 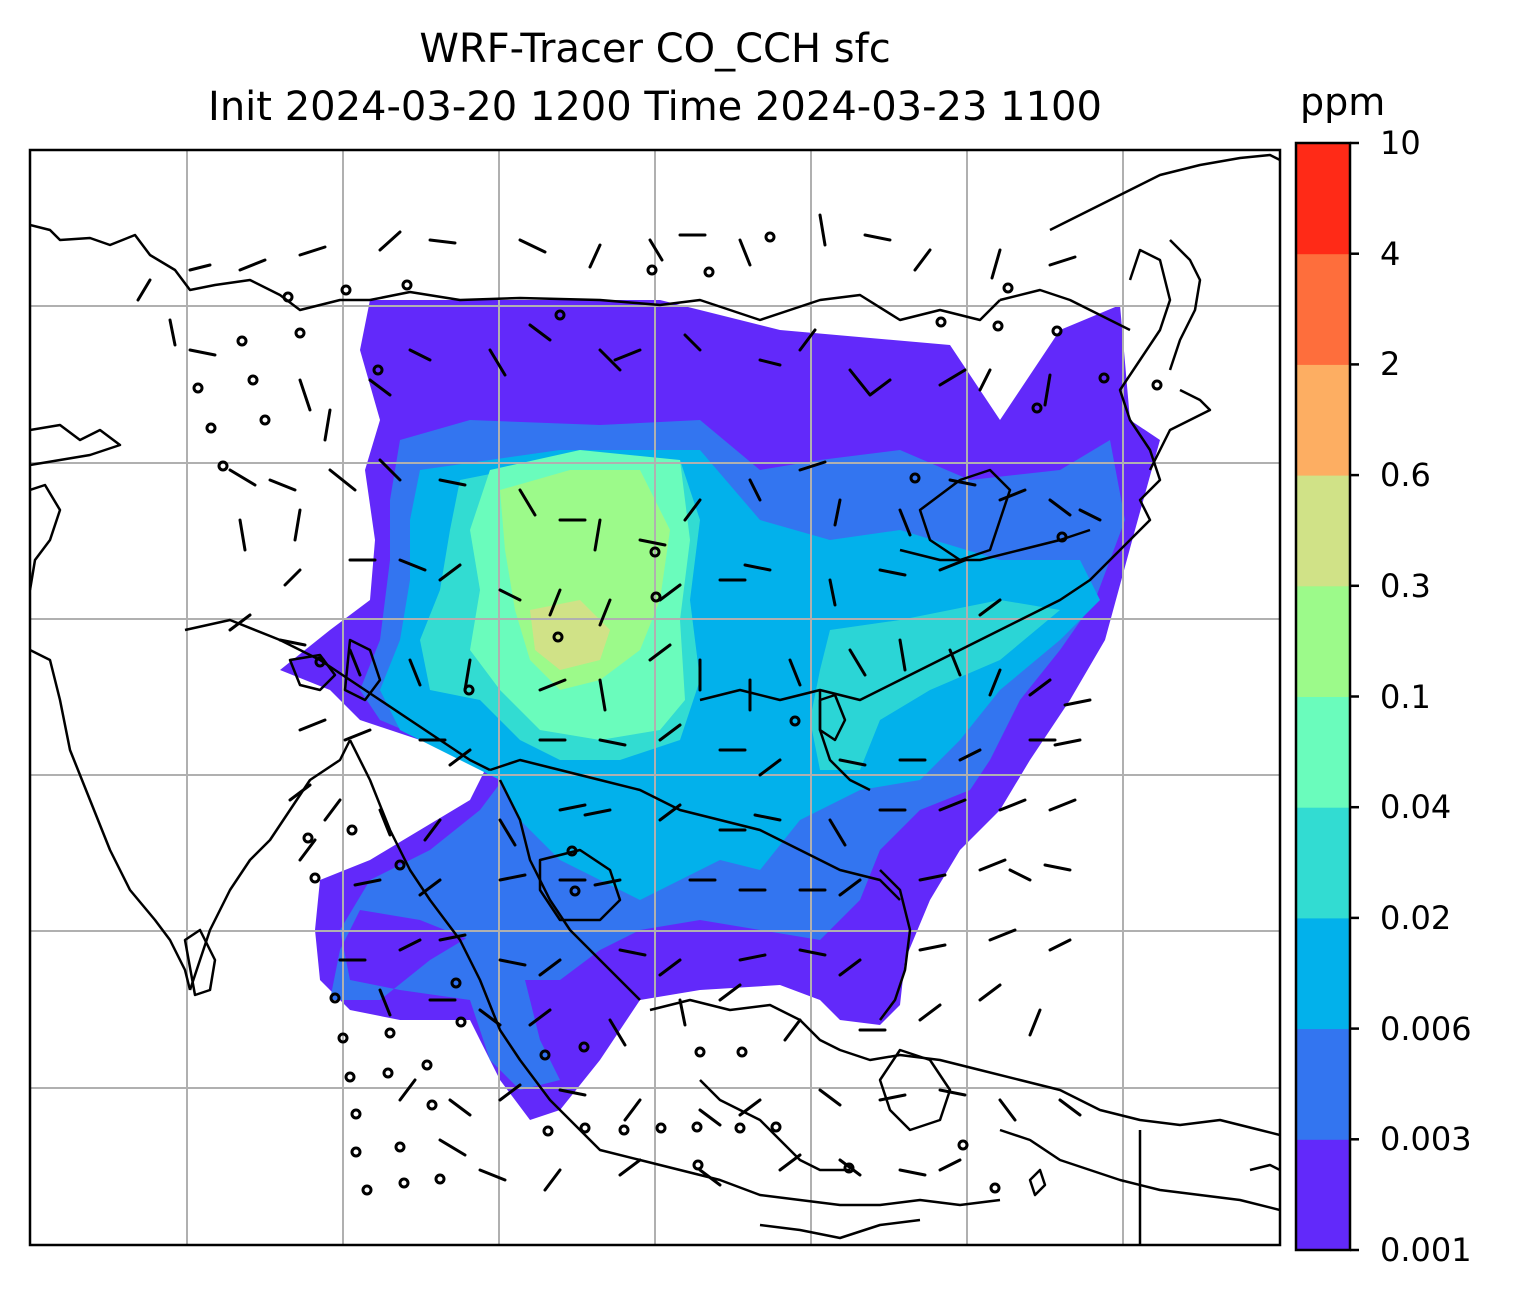 What do you see at coordinates (1390, 253) in the screenshot?
I see `colorbar-tick-label: 4` at bounding box center [1390, 253].